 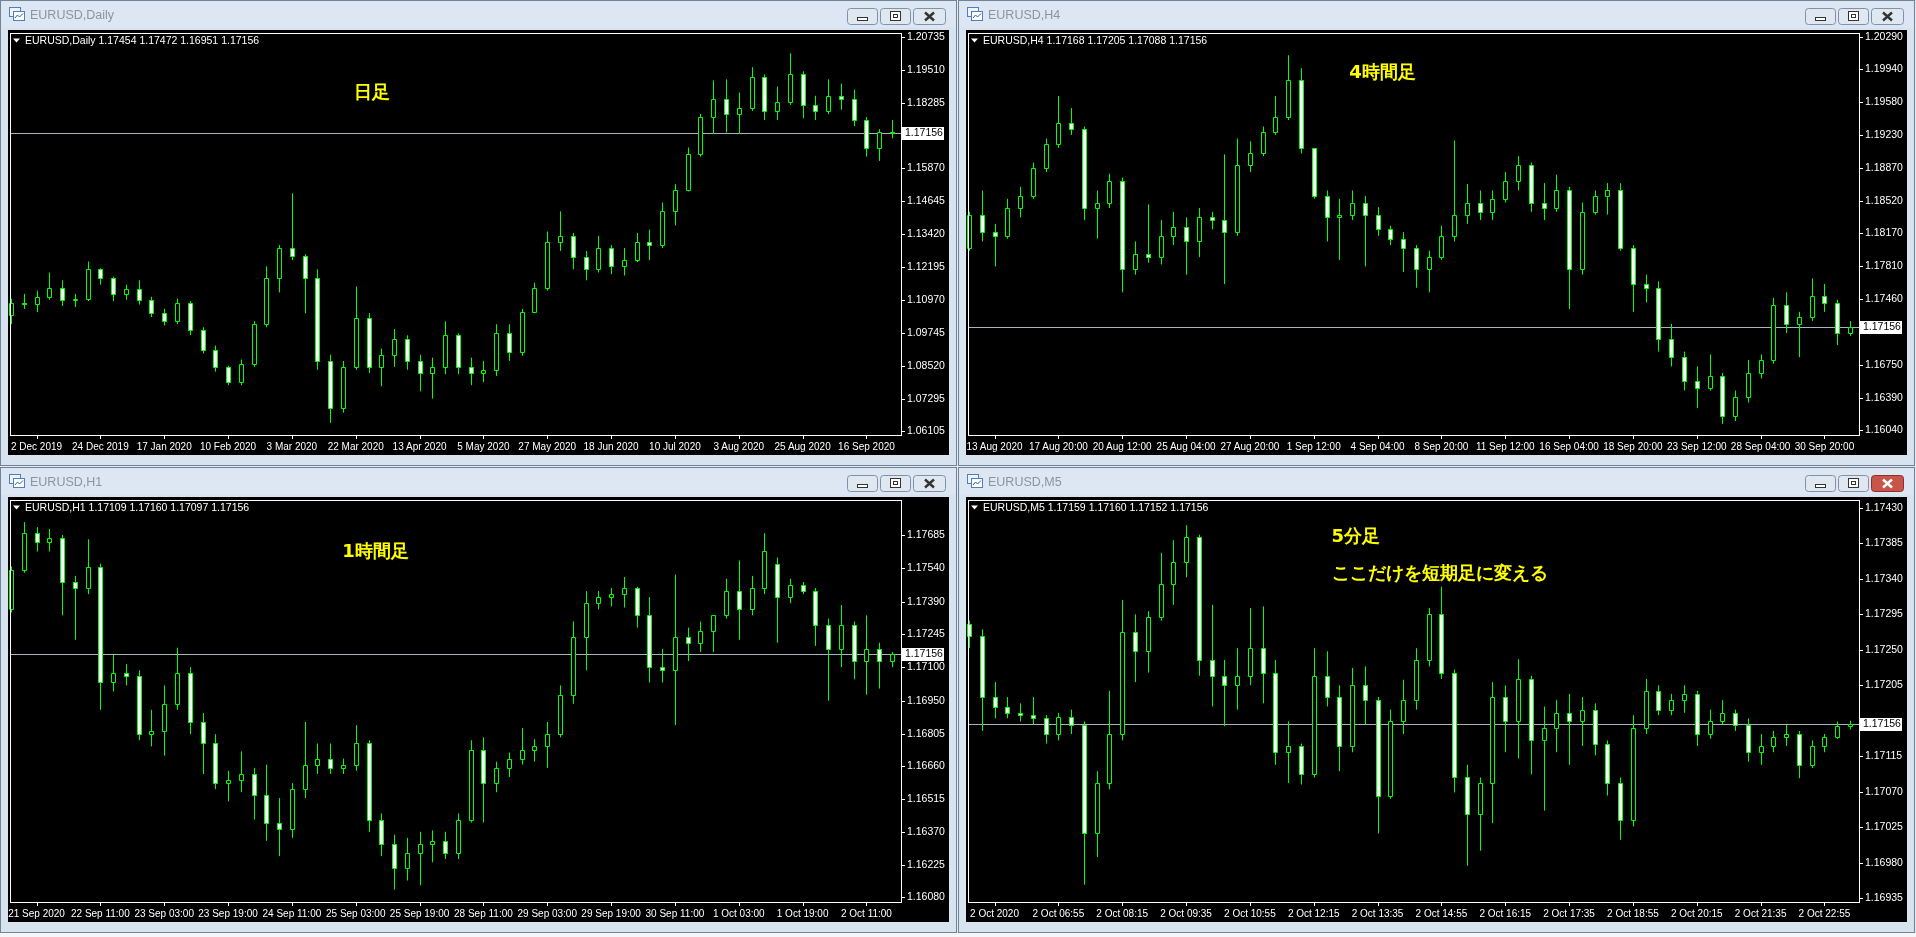 What do you see at coordinates (1024, 15) in the screenshot?
I see `chart-title: EURUSD,H4` at bounding box center [1024, 15].